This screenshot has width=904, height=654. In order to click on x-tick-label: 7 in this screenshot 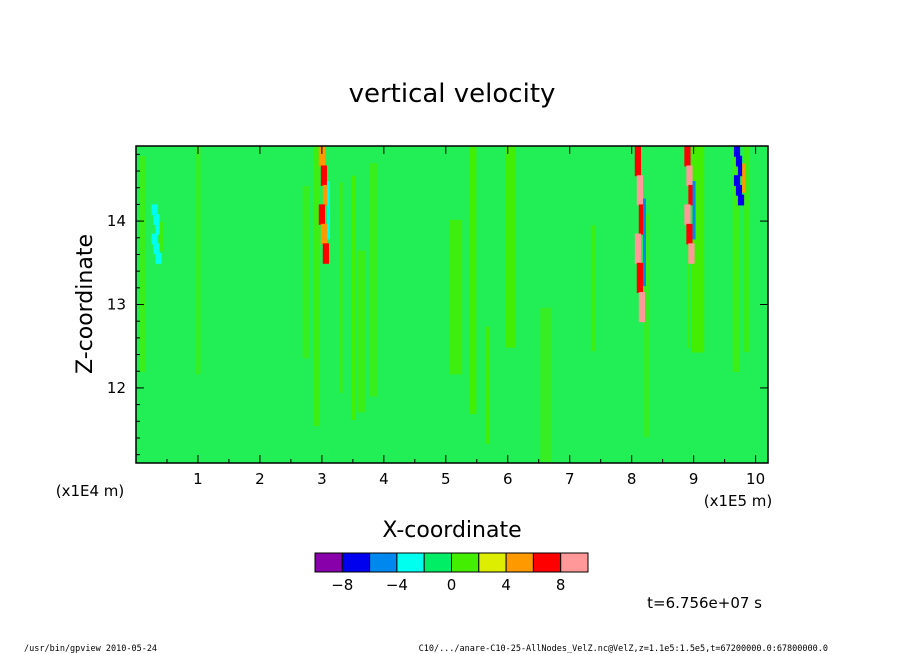, I will do `click(570, 479)`.